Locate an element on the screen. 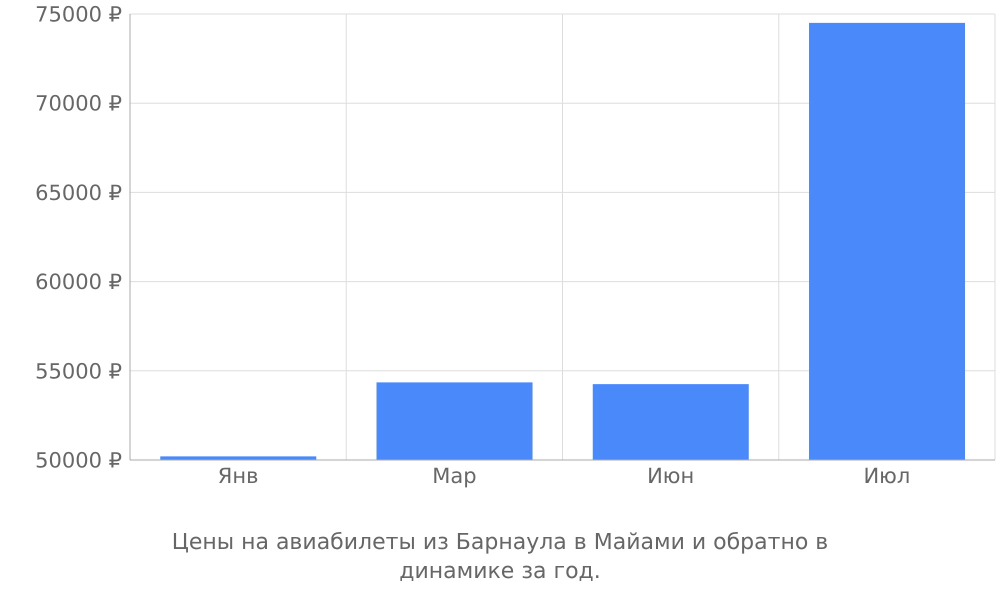 This screenshot has height=600, width=1000. y-tick-label: 60000 ₽ is located at coordinates (78, 282).